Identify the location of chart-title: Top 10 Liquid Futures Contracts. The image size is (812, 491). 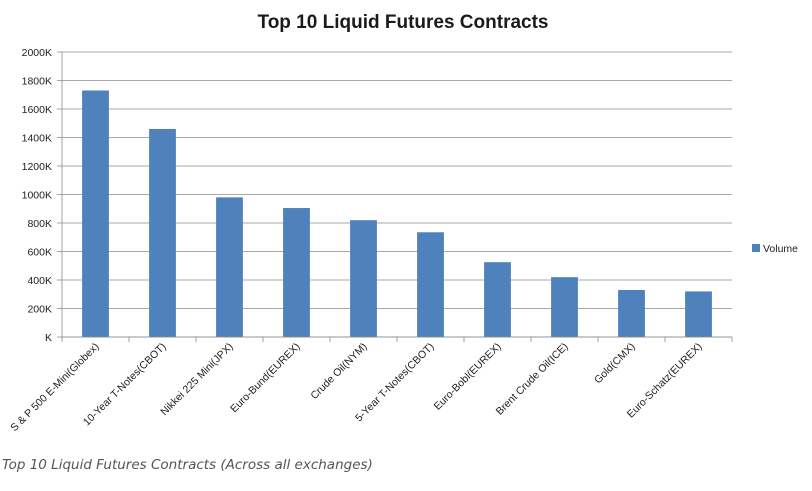
(403, 22).